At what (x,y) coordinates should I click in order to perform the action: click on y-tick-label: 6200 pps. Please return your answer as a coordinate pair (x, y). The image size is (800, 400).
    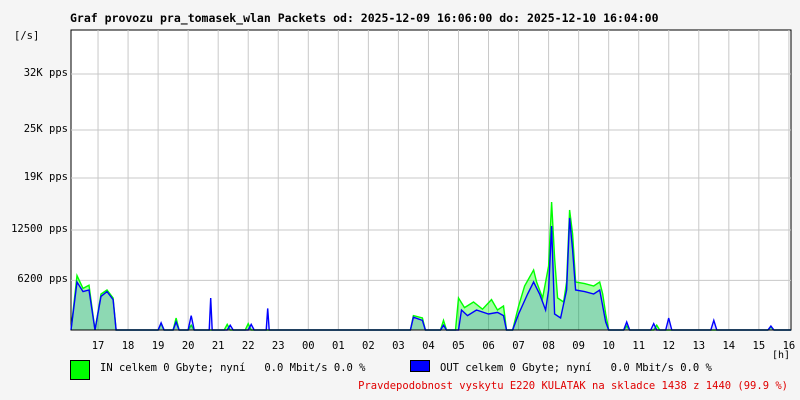
    Looking at the image, I should click on (42, 279).